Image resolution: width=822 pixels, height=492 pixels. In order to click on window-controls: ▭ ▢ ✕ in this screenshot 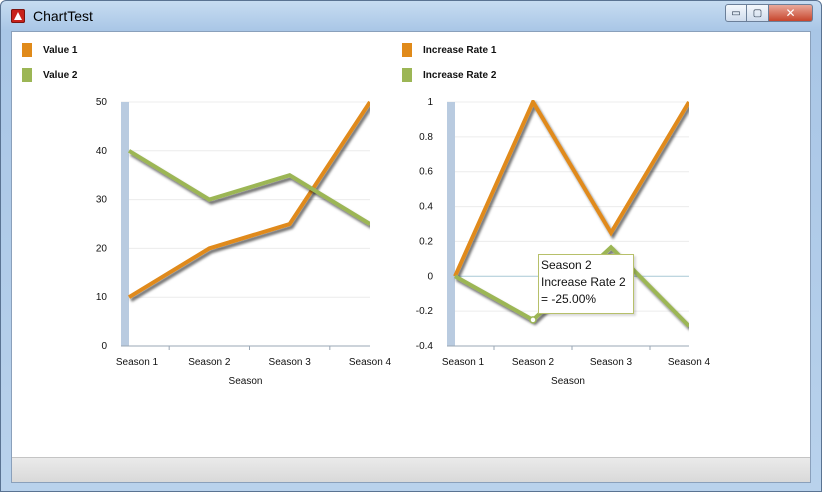, I will do `click(769, 13)`.